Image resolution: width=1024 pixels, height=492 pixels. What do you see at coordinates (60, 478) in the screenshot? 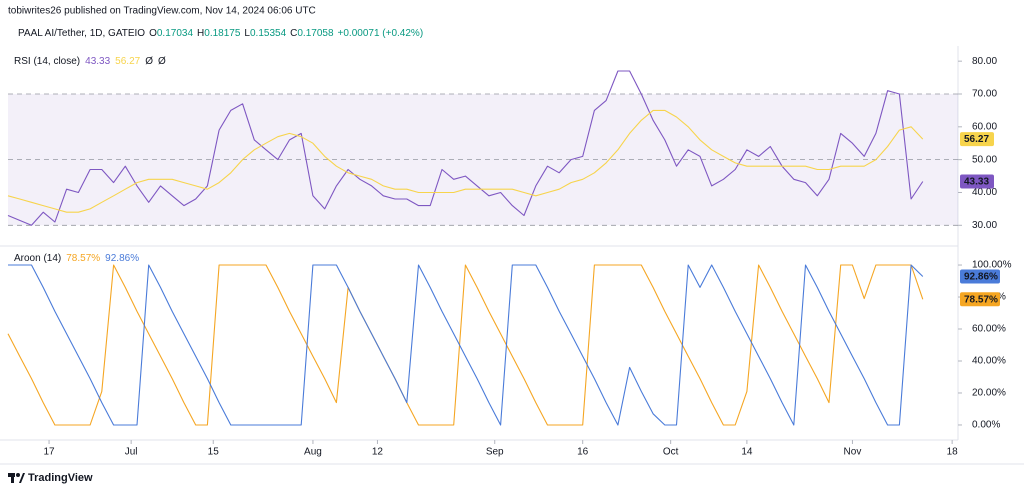
I see `footer-brand: TradingView` at bounding box center [60, 478].